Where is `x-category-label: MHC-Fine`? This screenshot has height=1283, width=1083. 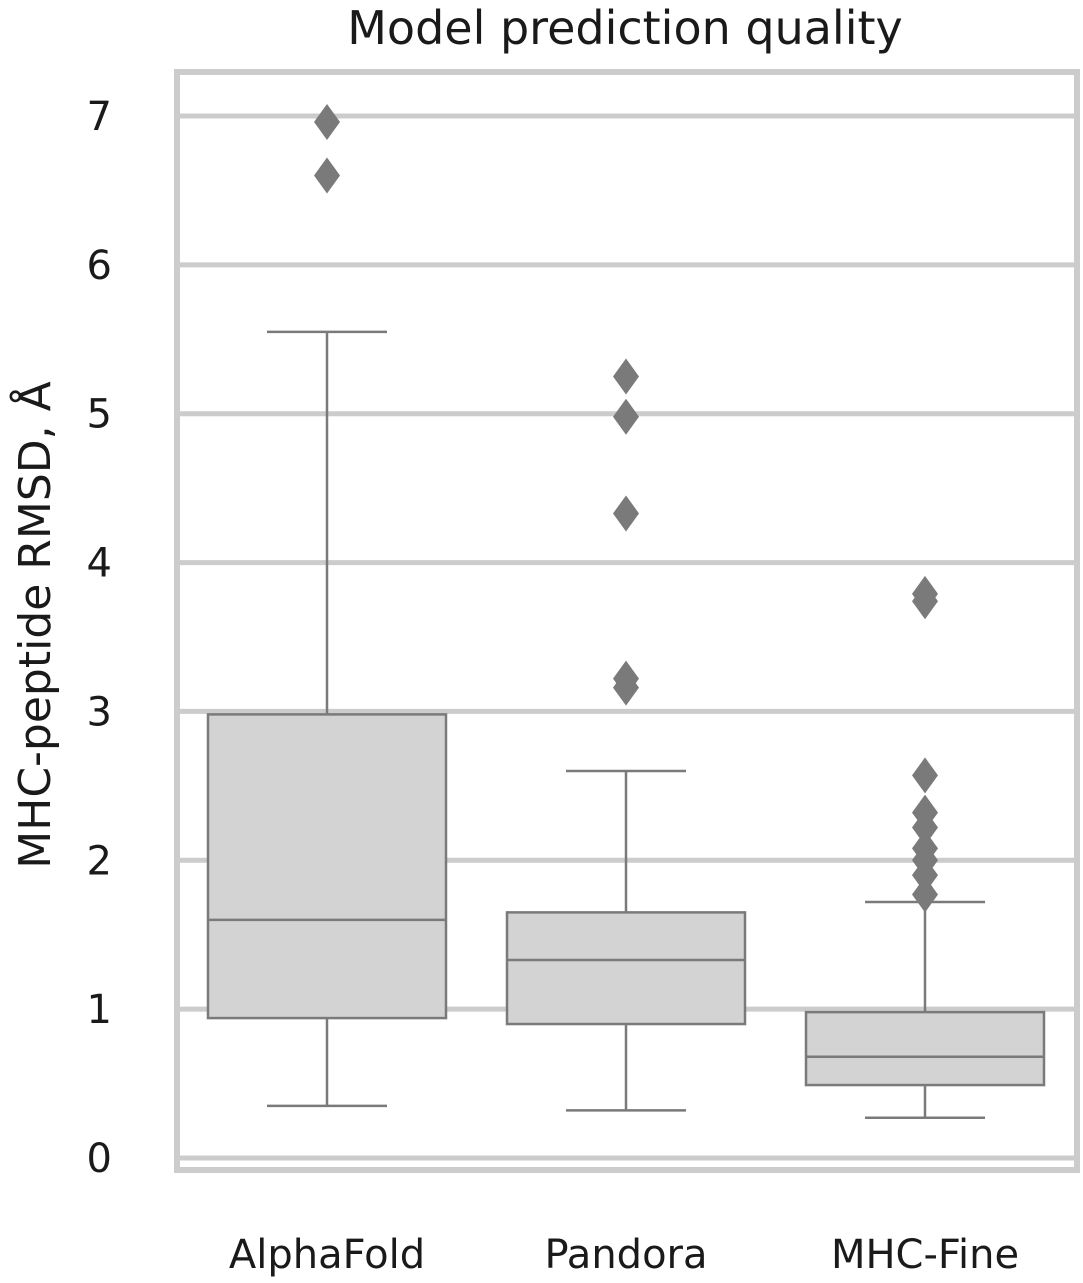
x-category-label: MHC-Fine is located at coordinates (925, 1255).